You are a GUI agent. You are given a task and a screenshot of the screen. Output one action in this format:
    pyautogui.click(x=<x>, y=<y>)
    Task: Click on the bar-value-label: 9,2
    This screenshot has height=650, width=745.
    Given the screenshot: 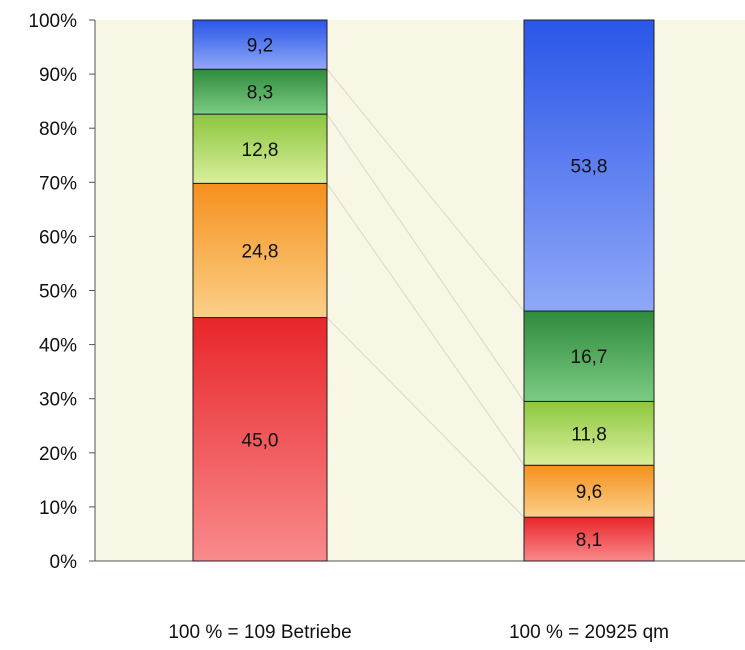 What is the action you would take?
    pyautogui.click(x=260, y=46)
    